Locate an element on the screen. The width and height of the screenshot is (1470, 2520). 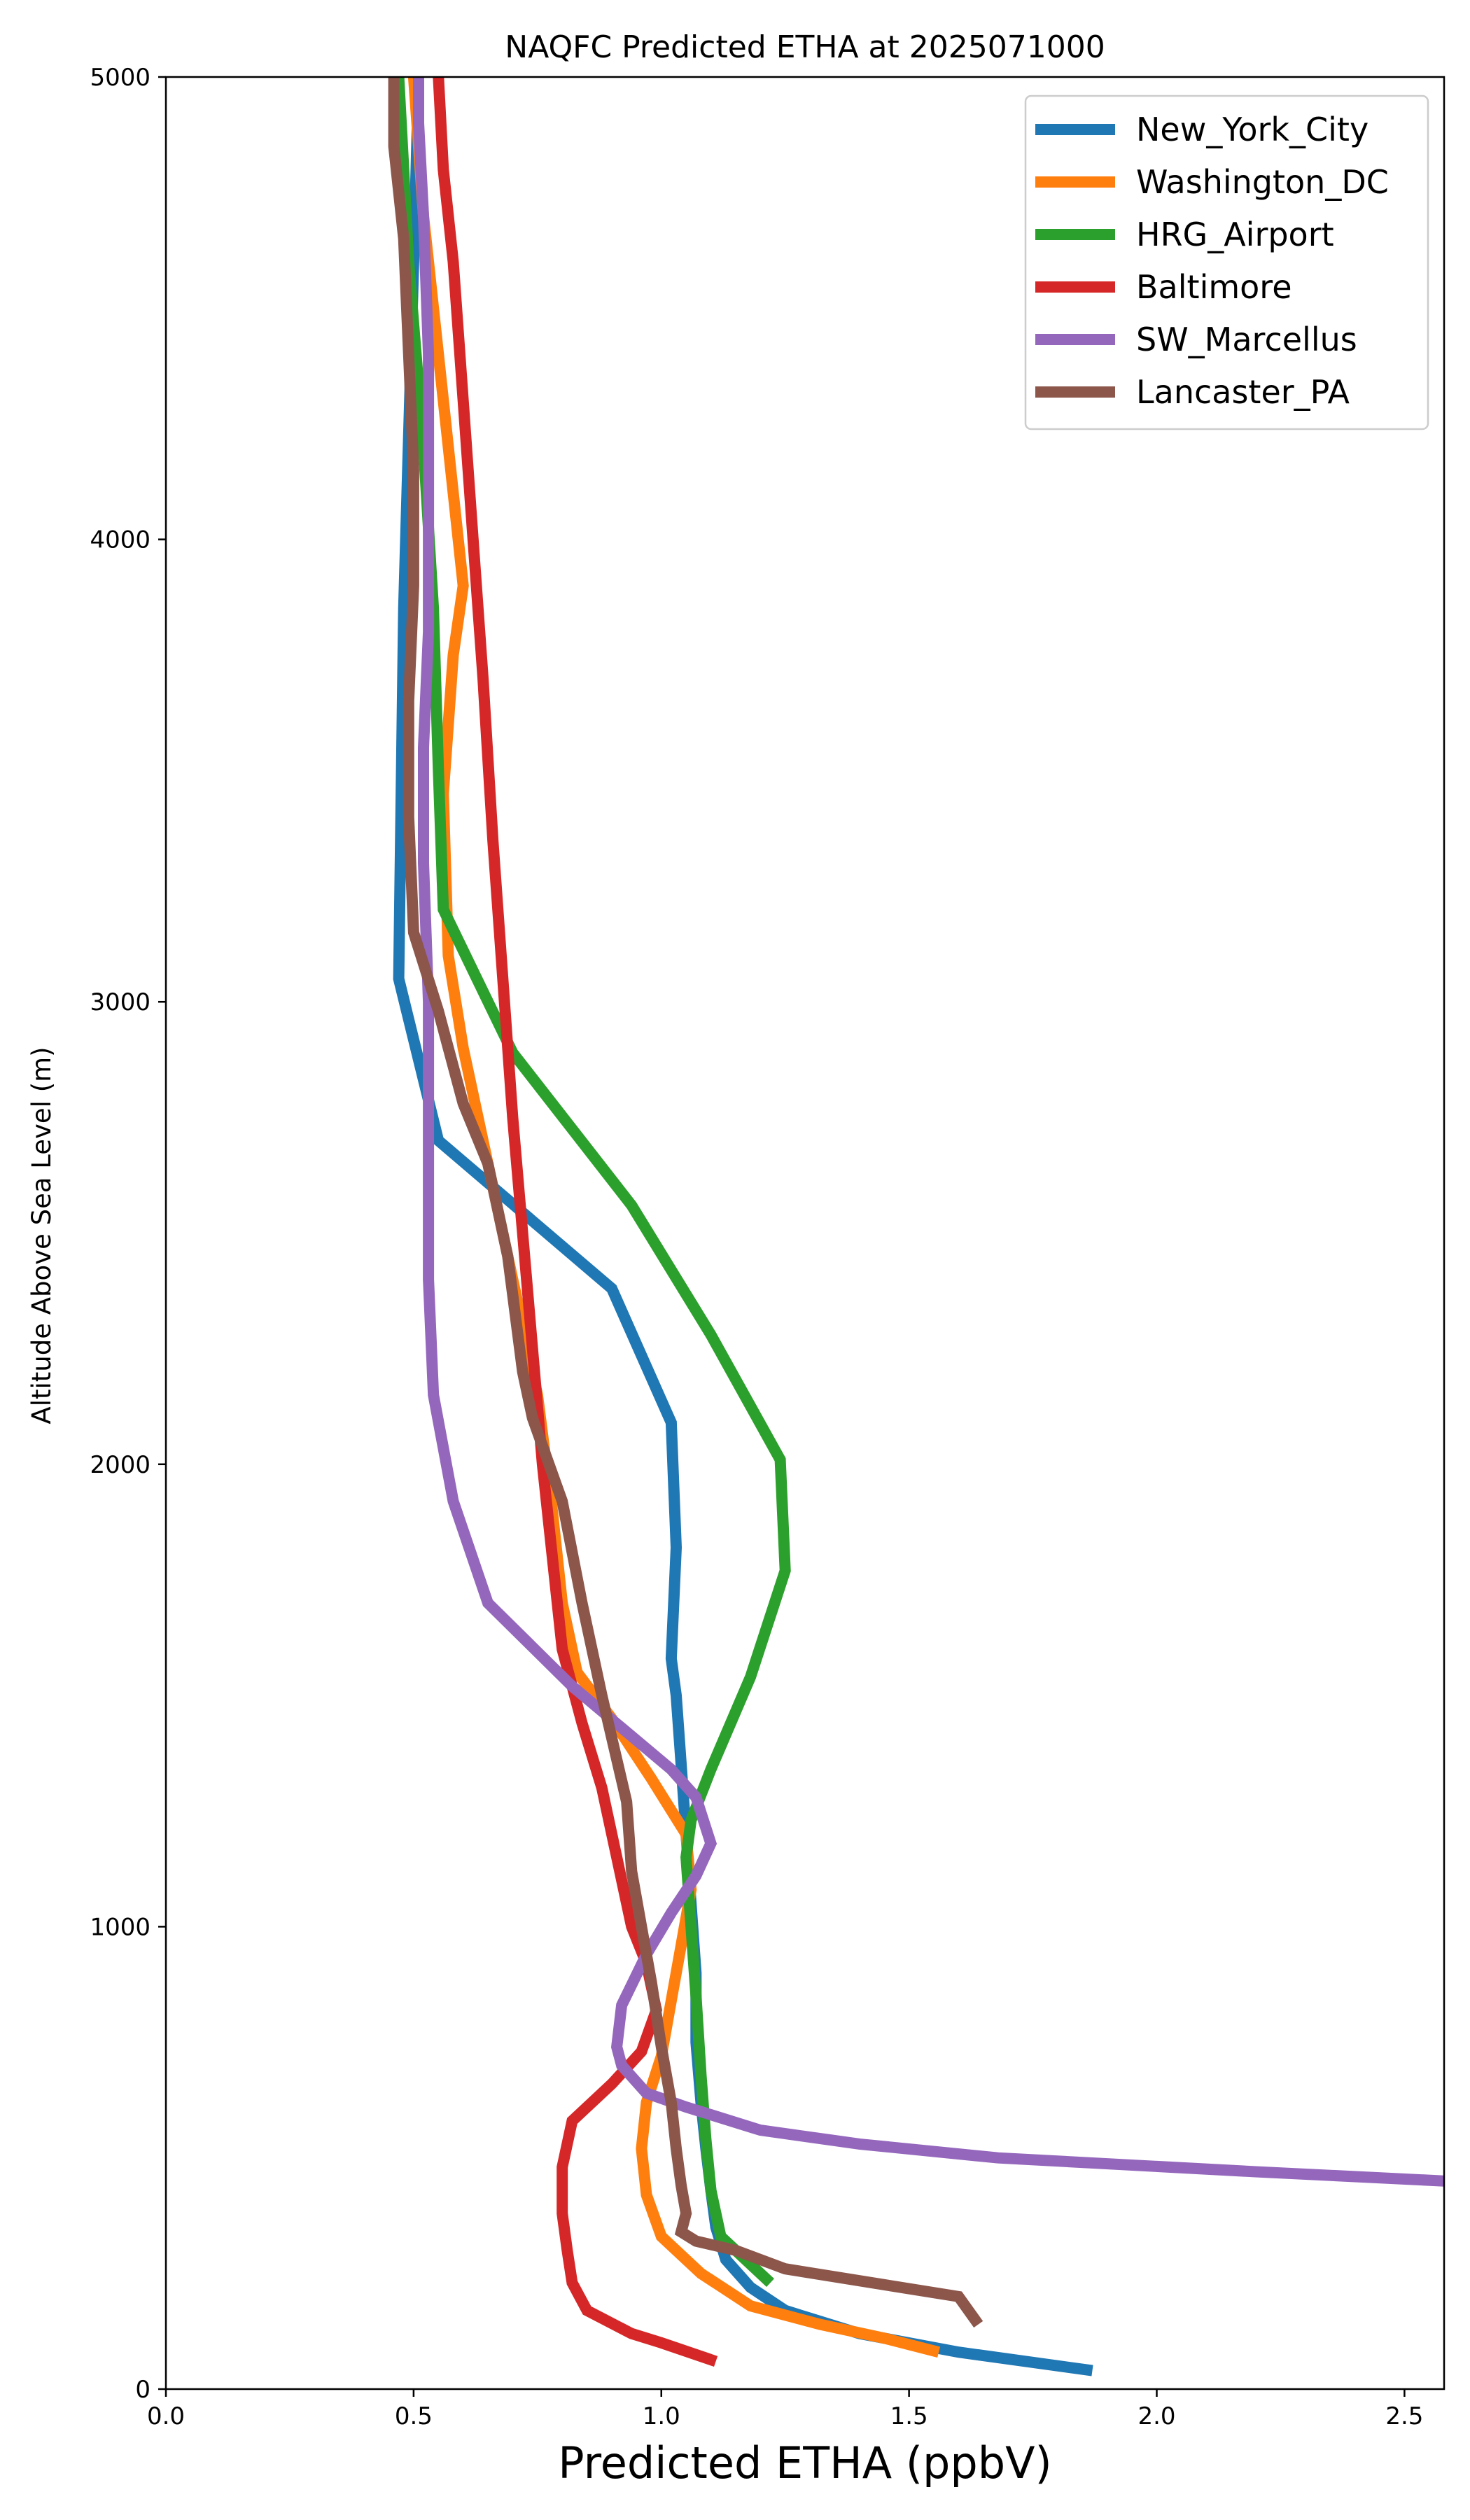
x-tick-label: 0.0 is located at coordinates (166, 2416).